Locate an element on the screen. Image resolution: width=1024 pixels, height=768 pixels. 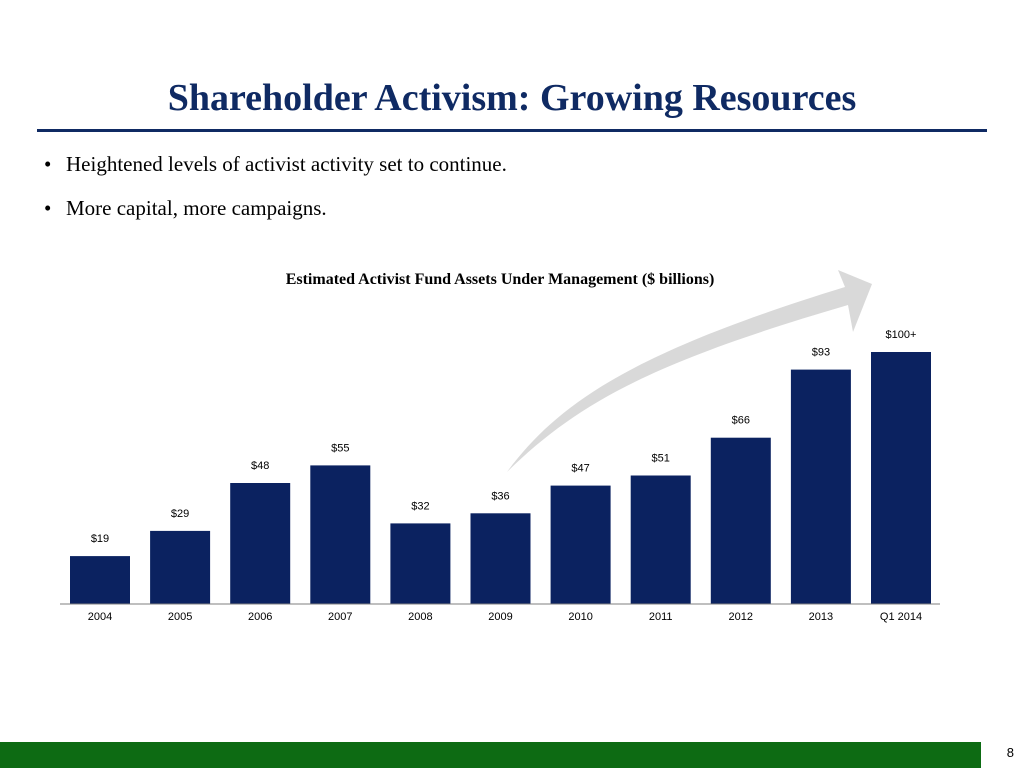
bar-2009 is located at coordinates (500, 558).